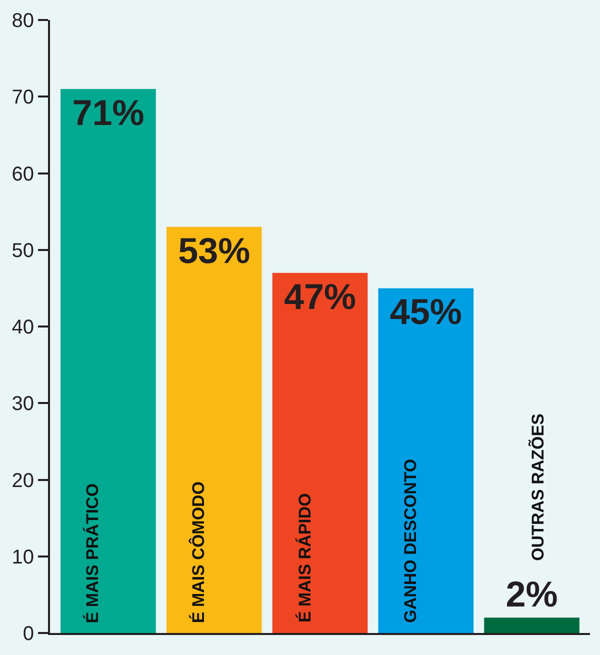  What do you see at coordinates (198, 552) in the screenshot?
I see `x-tick-label: É MAIS CÔMODO` at bounding box center [198, 552].